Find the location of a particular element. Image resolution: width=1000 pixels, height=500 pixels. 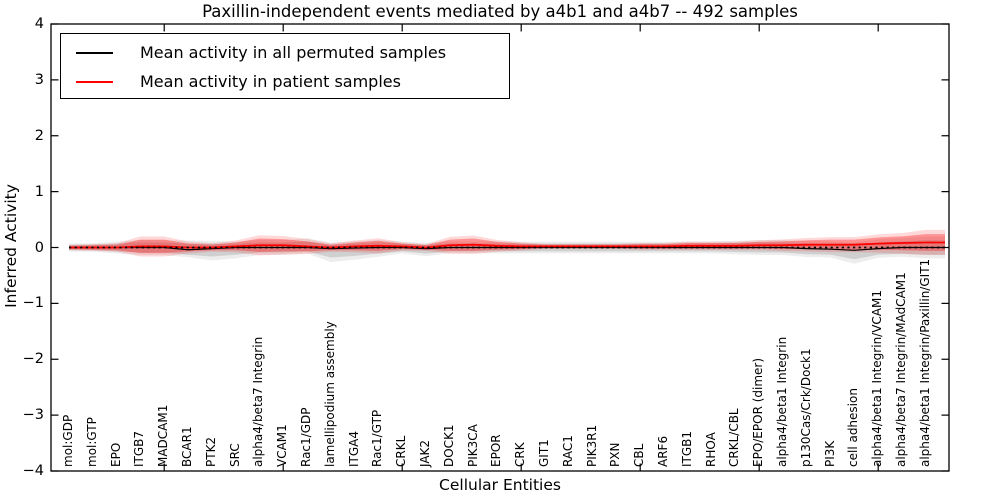

x-tick-label: GIT1 is located at coordinates (544, 453).